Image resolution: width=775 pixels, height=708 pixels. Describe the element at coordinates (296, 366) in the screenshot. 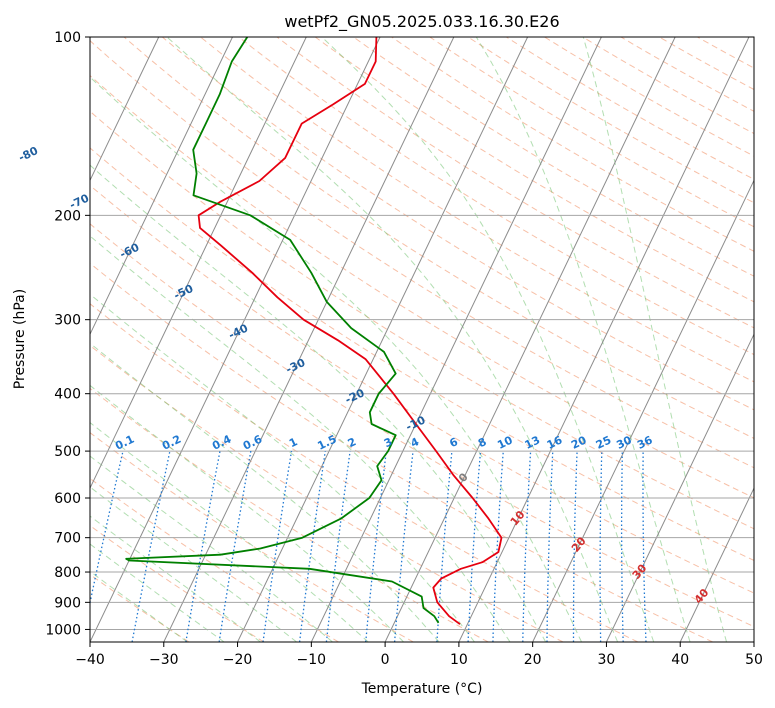

I see `isotherm-label: -30` at that location.